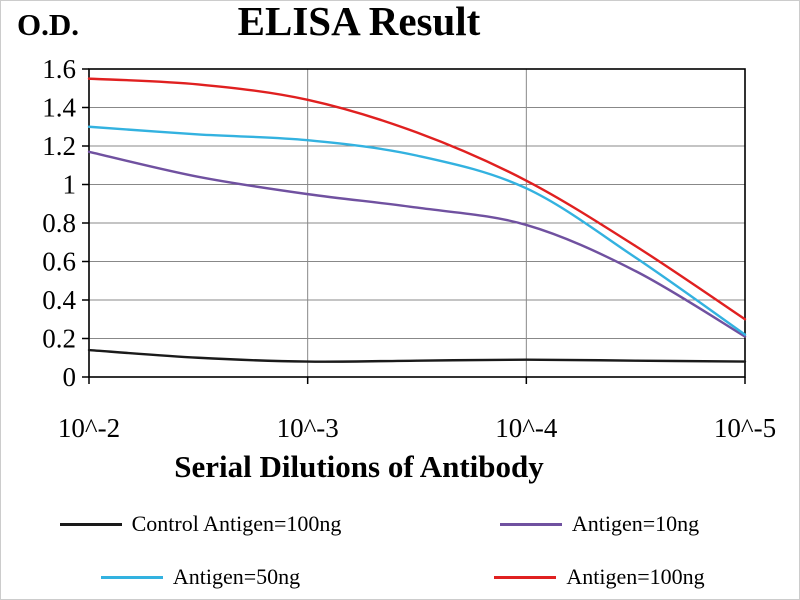 Image resolution: width=800 pixels, height=600 pixels. I want to click on legend-line-swatch-control, so click(90, 524).